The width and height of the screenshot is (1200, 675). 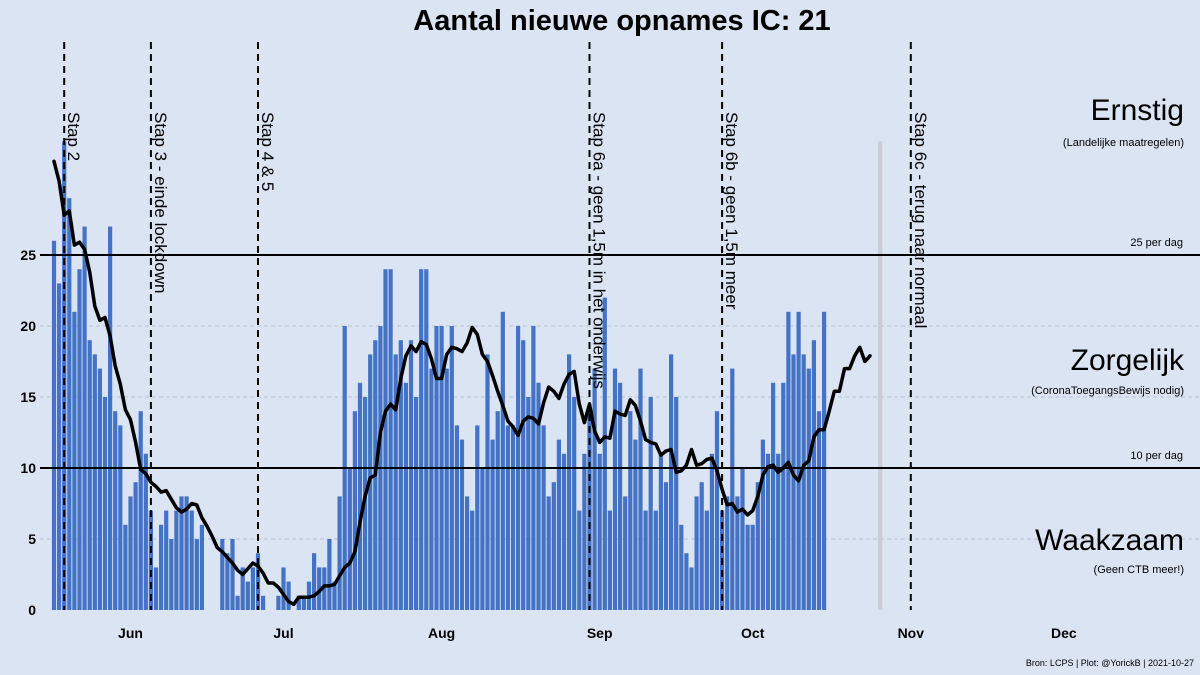 I want to click on x-tick-label: Sep, so click(x=600, y=633).